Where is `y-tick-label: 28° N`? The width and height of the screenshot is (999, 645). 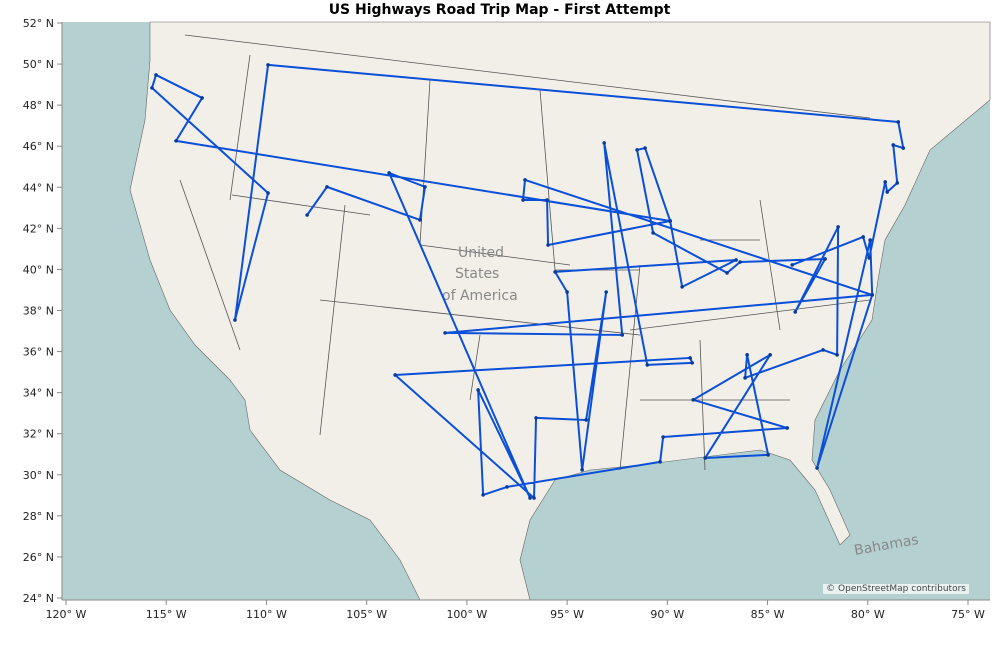 y-tick-label: 28° N is located at coordinates (38, 516).